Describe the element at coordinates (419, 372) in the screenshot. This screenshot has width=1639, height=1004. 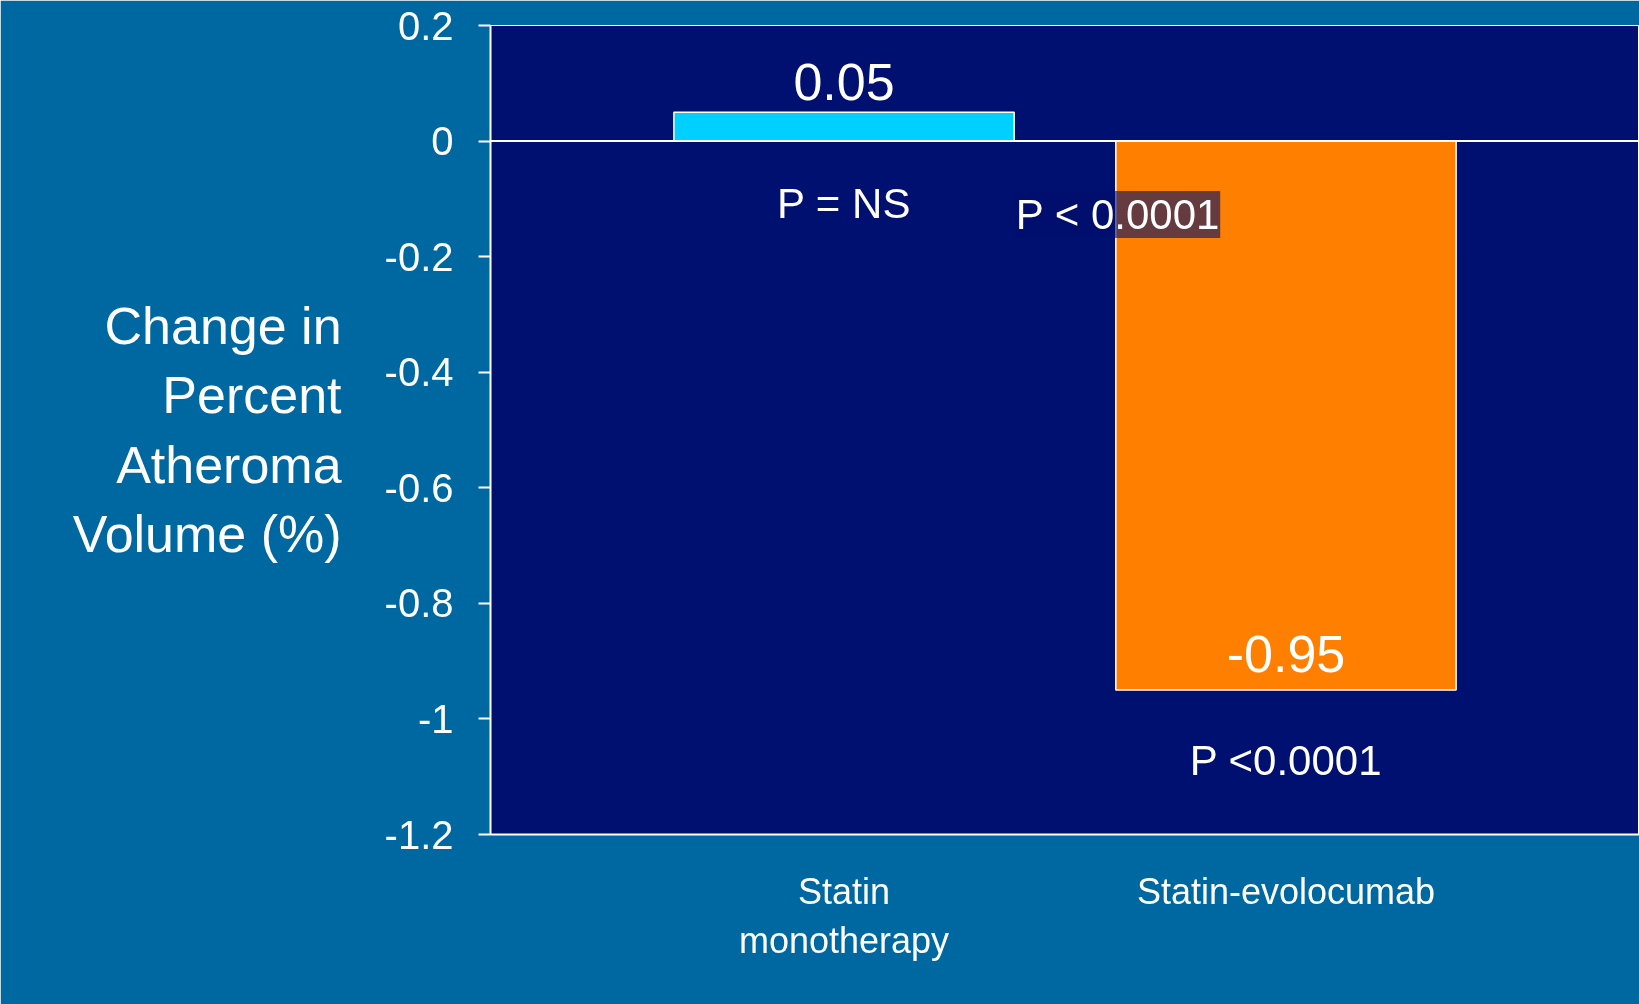
I see `y-tick-label: -0.4` at that location.